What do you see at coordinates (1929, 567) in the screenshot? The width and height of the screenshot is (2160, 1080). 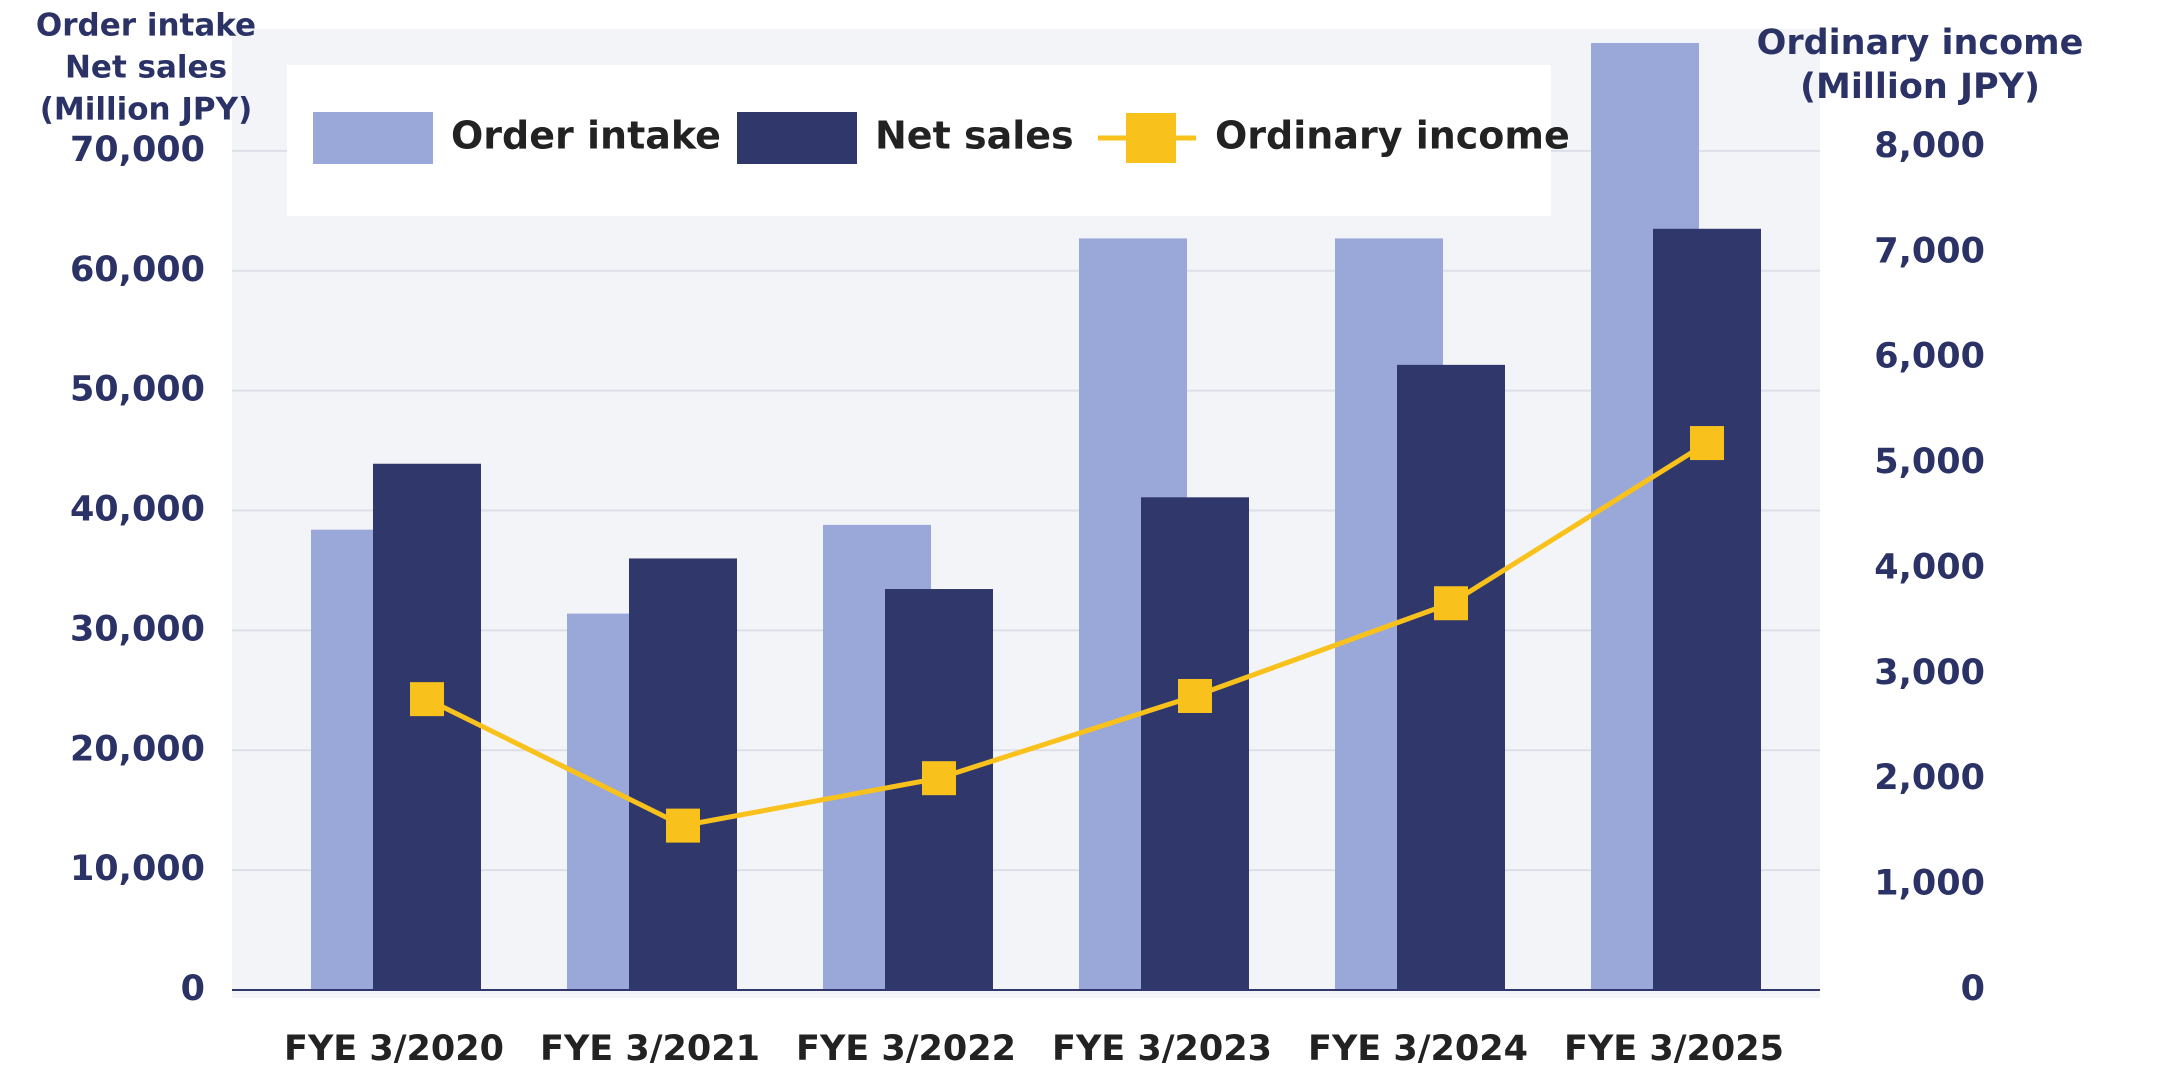 I see `y2-tick-label: 4,000` at bounding box center [1929, 567].